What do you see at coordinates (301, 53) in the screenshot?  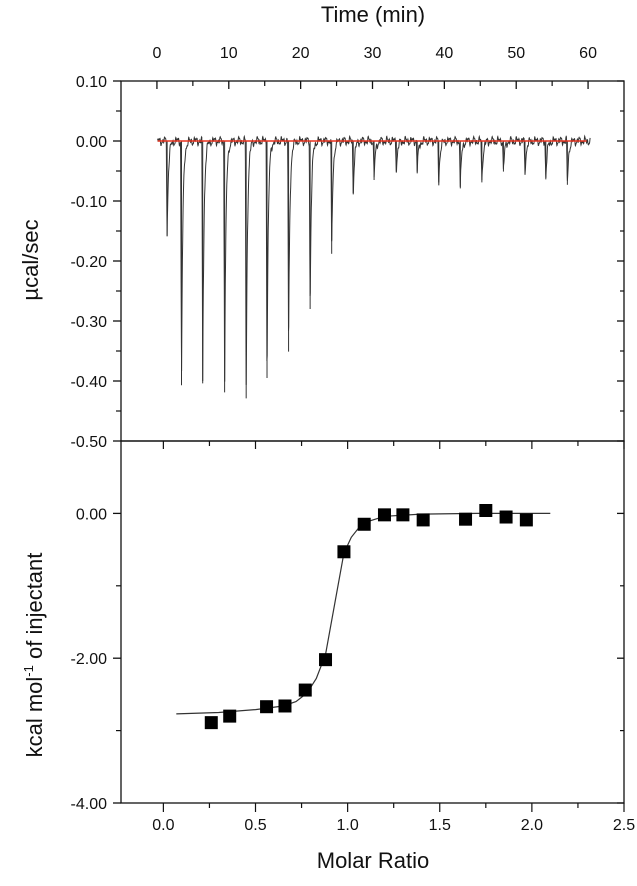 I see `x-tick-label: 20` at bounding box center [301, 53].